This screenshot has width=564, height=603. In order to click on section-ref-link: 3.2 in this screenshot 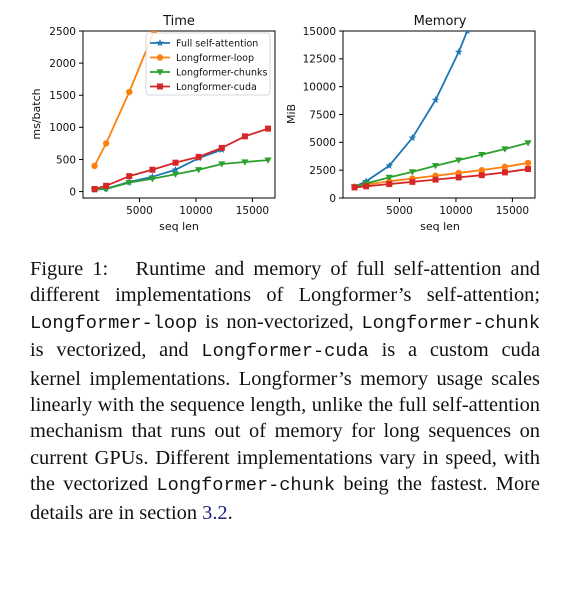, I will do `click(215, 512)`.